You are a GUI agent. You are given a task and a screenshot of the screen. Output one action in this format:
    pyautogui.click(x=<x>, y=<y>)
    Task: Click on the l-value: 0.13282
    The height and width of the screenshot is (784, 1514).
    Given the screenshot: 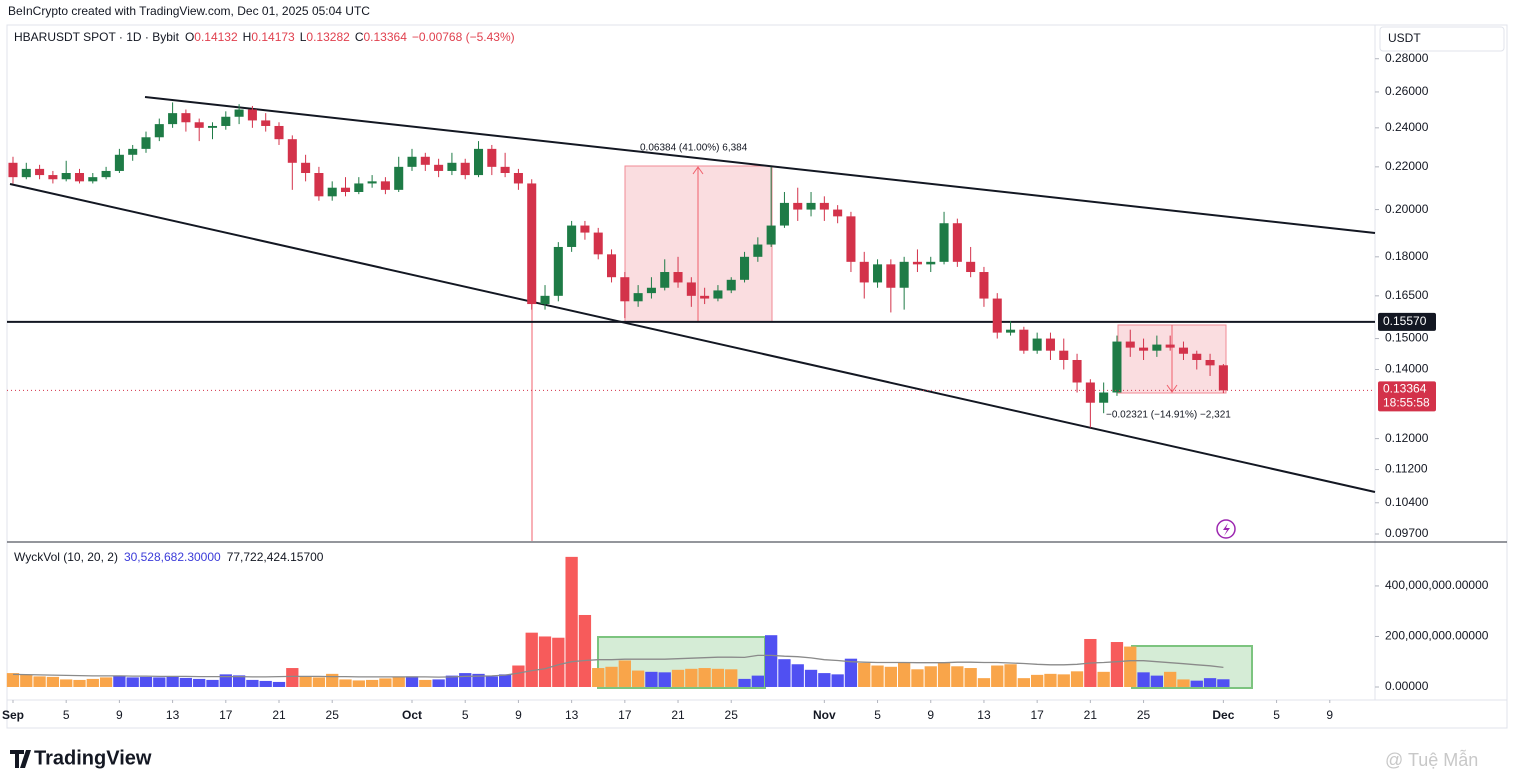 What is the action you would take?
    pyautogui.click(x=328, y=37)
    